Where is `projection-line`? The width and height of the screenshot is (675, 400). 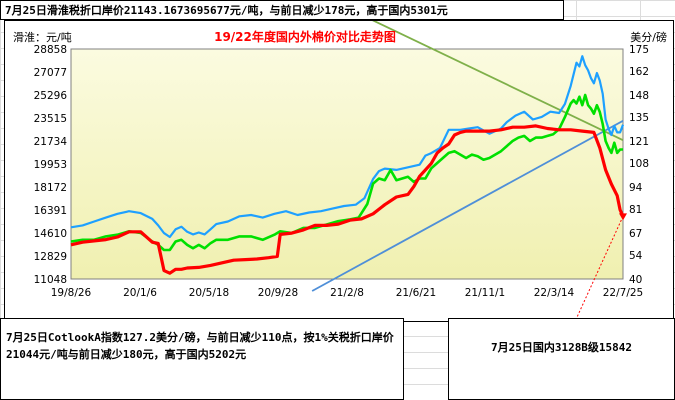
projection-line is located at coordinates (597, 274).